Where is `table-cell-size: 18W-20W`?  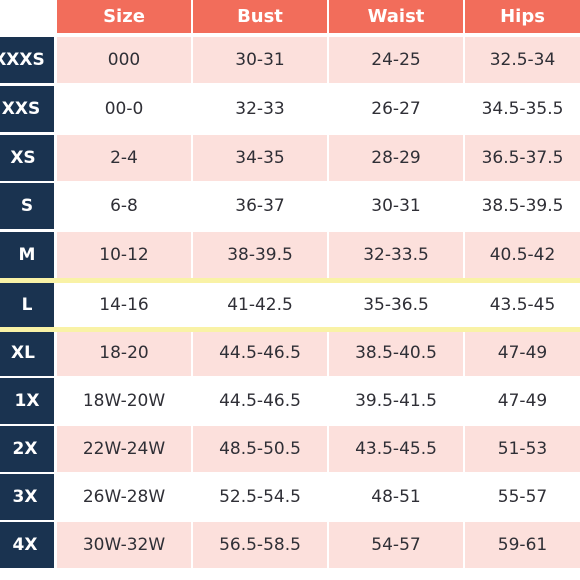
table-cell-size: 18W-20W is located at coordinates (124, 401).